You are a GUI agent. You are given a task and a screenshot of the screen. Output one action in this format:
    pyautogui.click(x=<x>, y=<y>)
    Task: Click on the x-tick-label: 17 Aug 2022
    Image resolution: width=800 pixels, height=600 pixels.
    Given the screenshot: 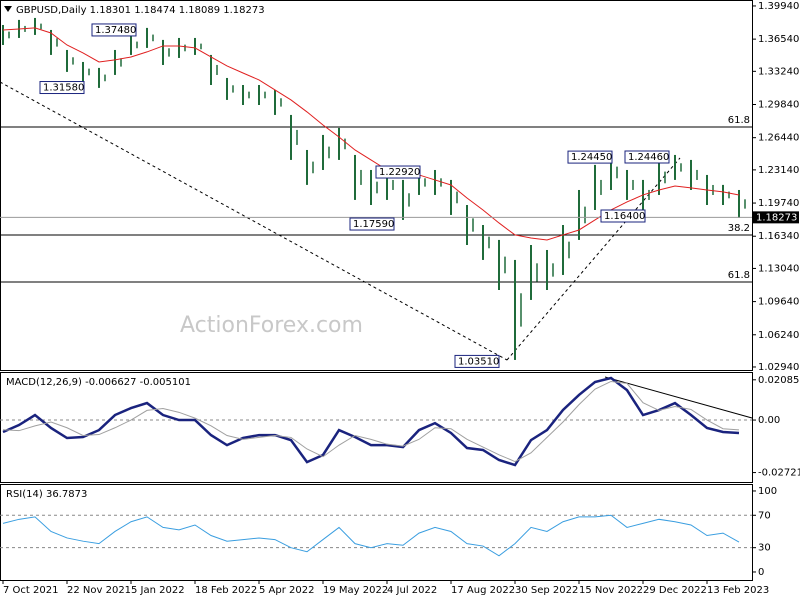 What is the action you would take?
    pyautogui.click(x=483, y=590)
    